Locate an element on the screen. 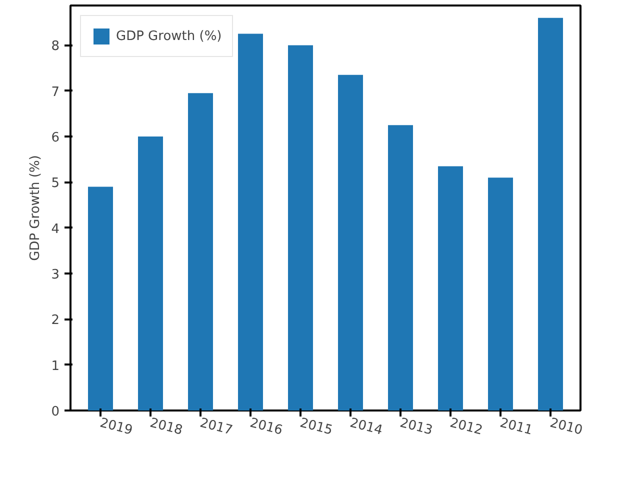  legend-label: GDP Growth (%) is located at coordinates (169, 36).